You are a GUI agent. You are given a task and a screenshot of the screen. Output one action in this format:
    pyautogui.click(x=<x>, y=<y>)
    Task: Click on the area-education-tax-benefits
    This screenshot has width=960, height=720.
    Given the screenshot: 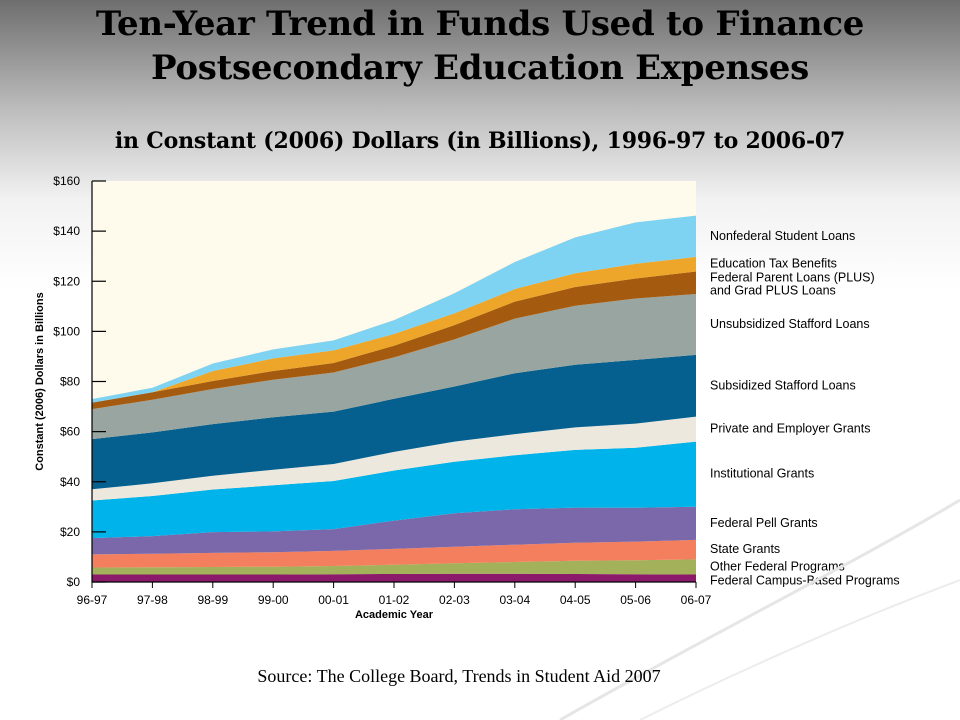 What is the action you would take?
    pyautogui.click(x=394, y=329)
    